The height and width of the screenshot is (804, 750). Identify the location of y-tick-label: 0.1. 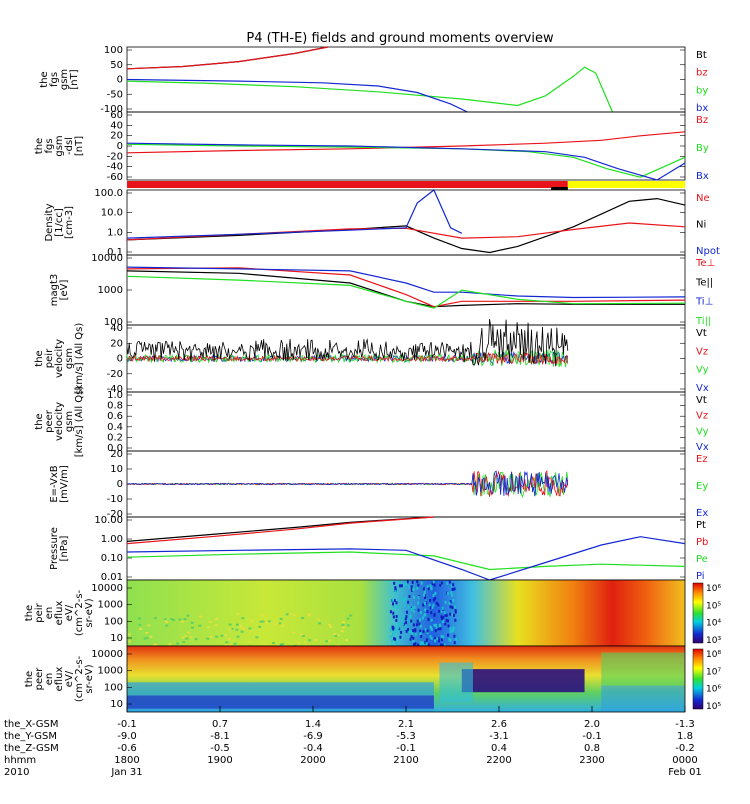
(115, 252).